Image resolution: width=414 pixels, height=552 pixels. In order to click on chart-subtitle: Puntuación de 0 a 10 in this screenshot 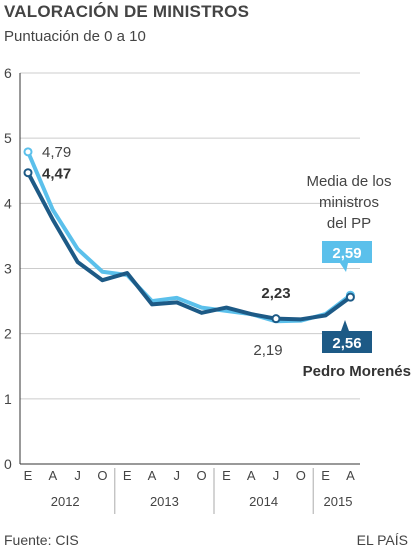, I will do `click(75, 36)`.